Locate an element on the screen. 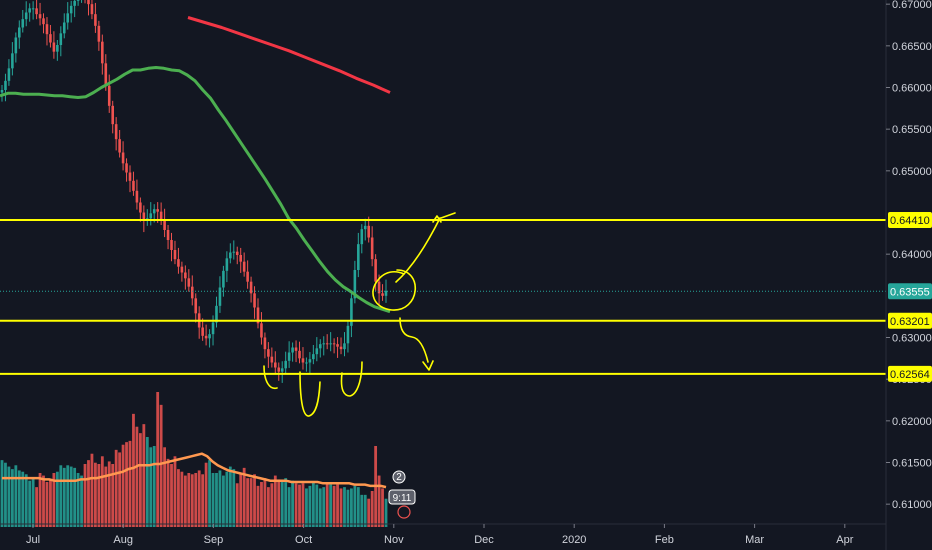 The width and height of the screenshot is (932, 550). y-tick-label: 0.66000 is located at coordinates (912, 89).